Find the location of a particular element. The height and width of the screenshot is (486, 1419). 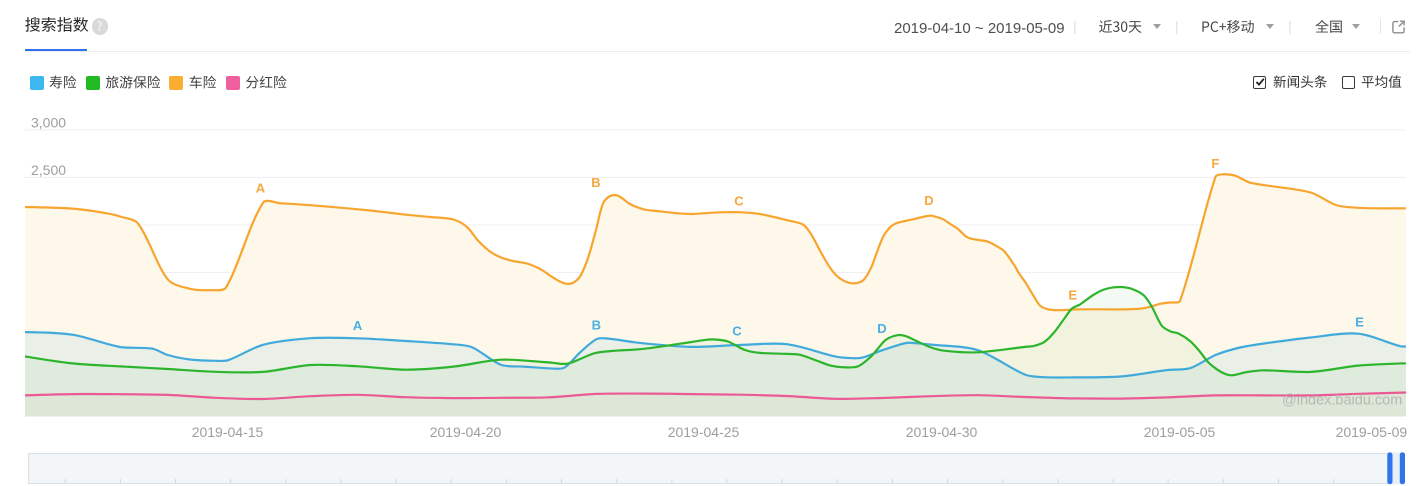

svg-text: 2019-04-15 is located at coordinates (228, 432).